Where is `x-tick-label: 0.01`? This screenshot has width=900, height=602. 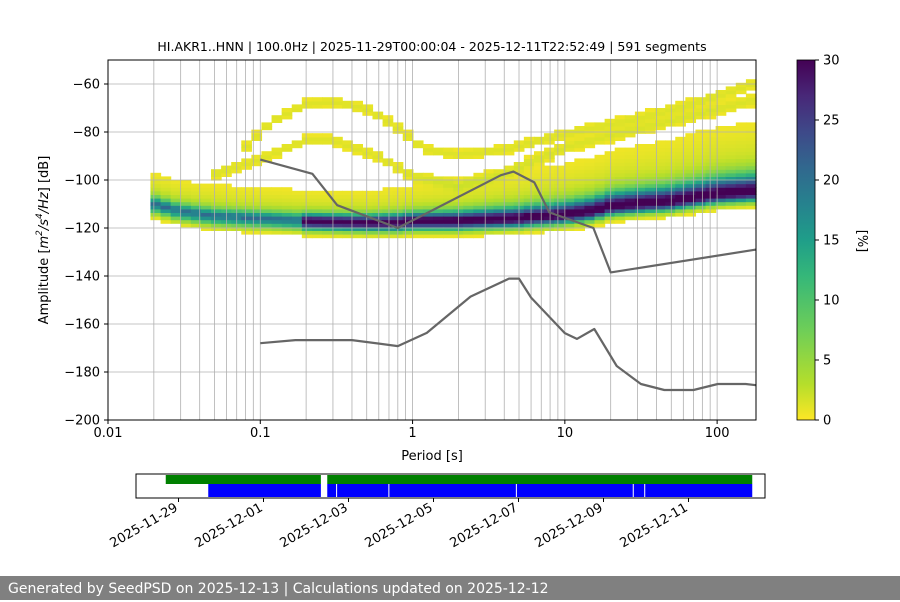 x-tick-label: 0.01 is located at coordinates (108, 433).